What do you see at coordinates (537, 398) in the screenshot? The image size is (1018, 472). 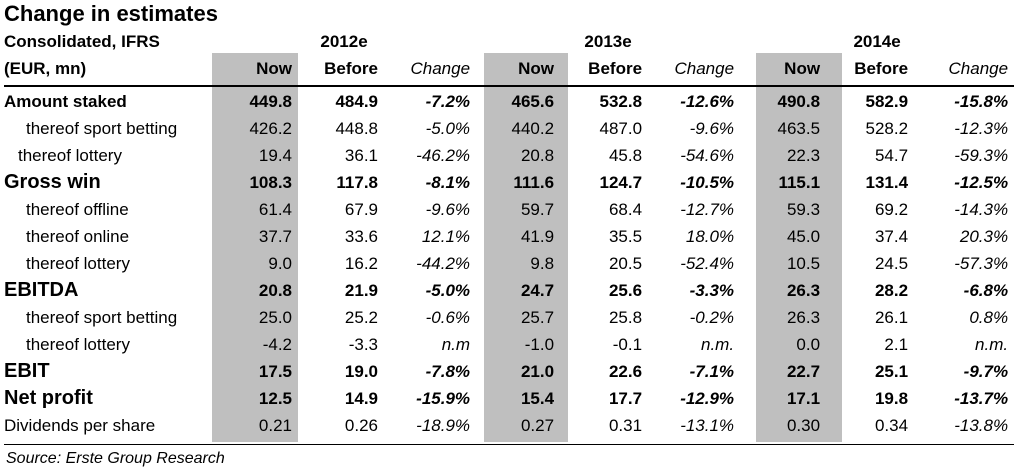 I see `cell-now: 15.4` at bounding box center [537, 398].